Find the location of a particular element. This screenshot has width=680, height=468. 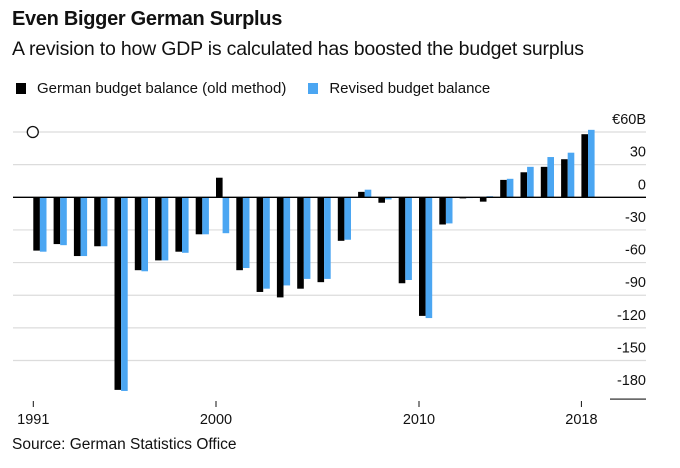

bar-revised-2000 is located at coordinates (226, 215).